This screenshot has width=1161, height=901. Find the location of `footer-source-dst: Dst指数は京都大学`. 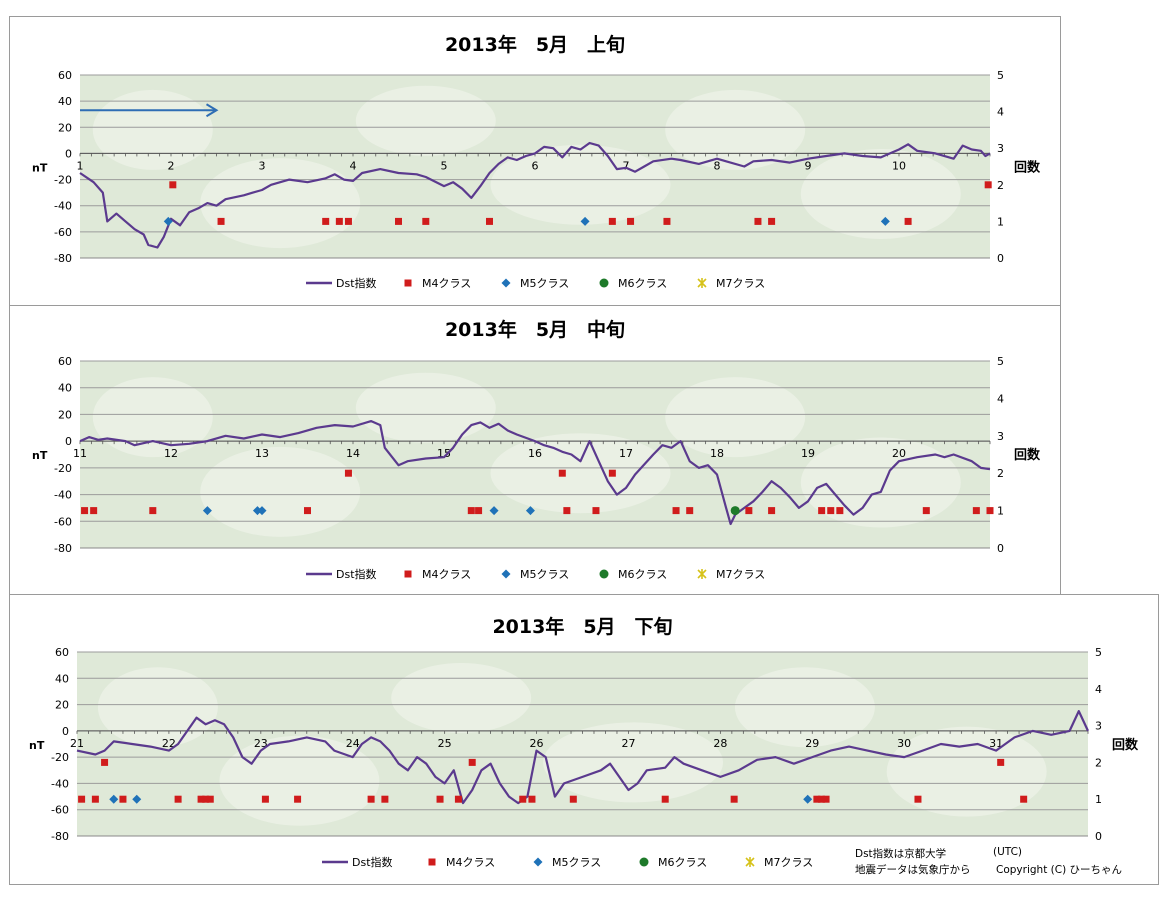

footer-source-dst: Dst指数は京都大学 is located at coordinates (901, 854).